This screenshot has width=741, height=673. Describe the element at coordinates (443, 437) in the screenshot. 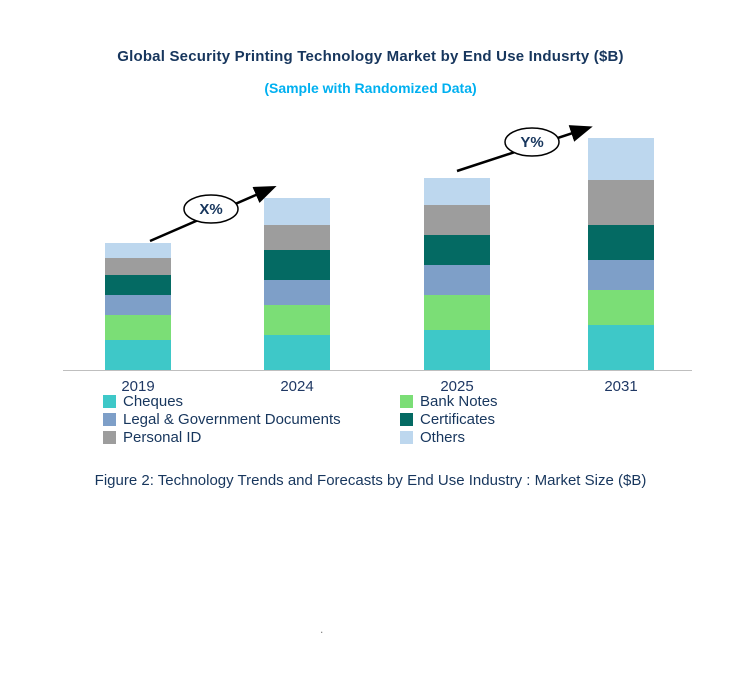

I see `legend-label-others: Others` at that location.